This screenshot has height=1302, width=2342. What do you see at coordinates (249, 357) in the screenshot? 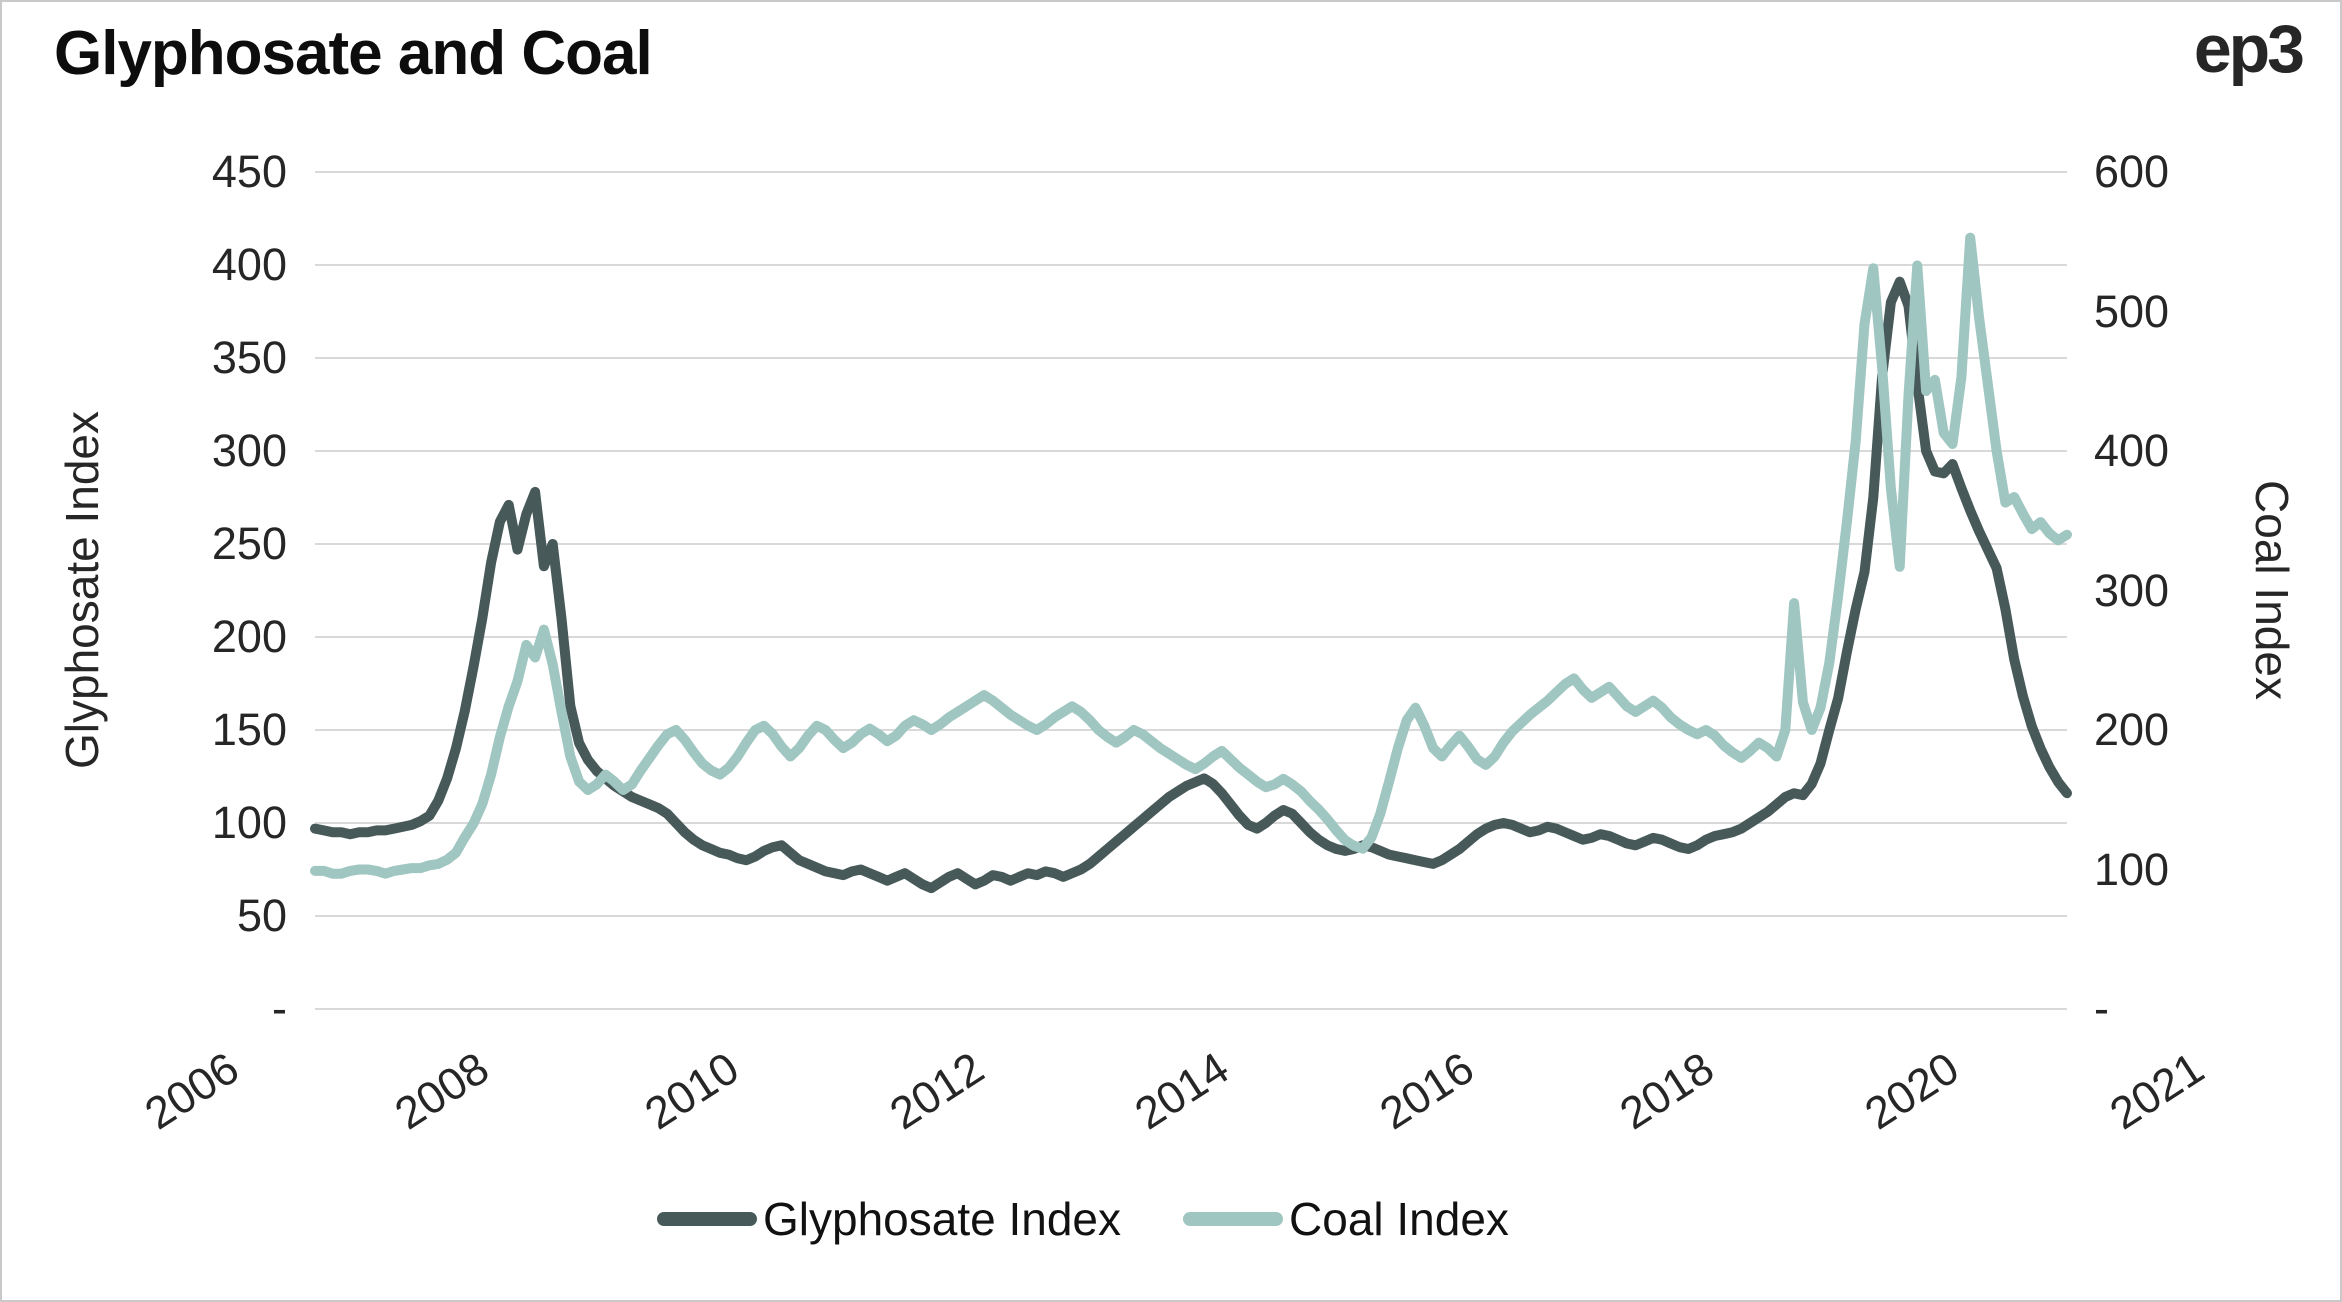
I see `left-axis-tick: 350` at bounding box center [249, 357].